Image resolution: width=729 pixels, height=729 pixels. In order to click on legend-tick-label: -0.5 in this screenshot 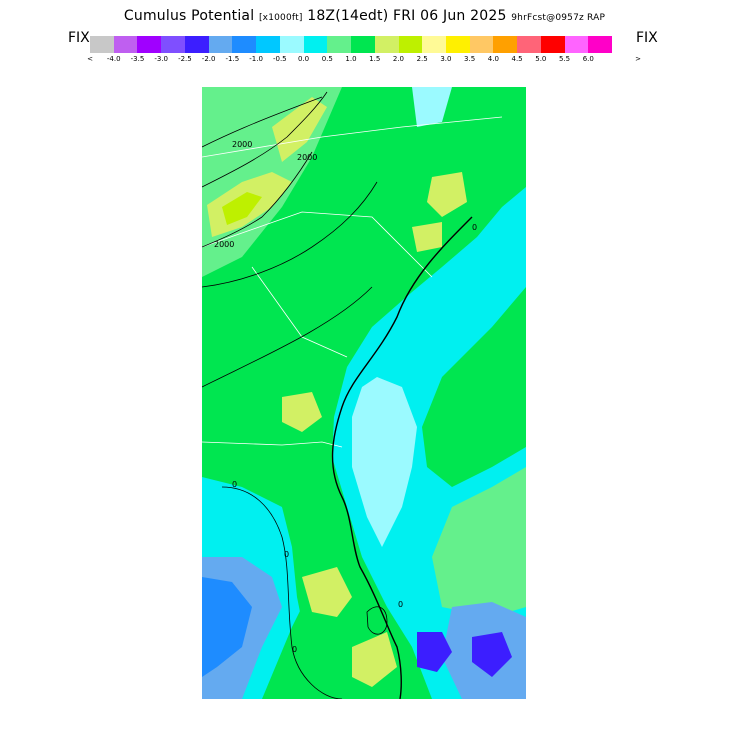, I will do `click(279, 59)`.